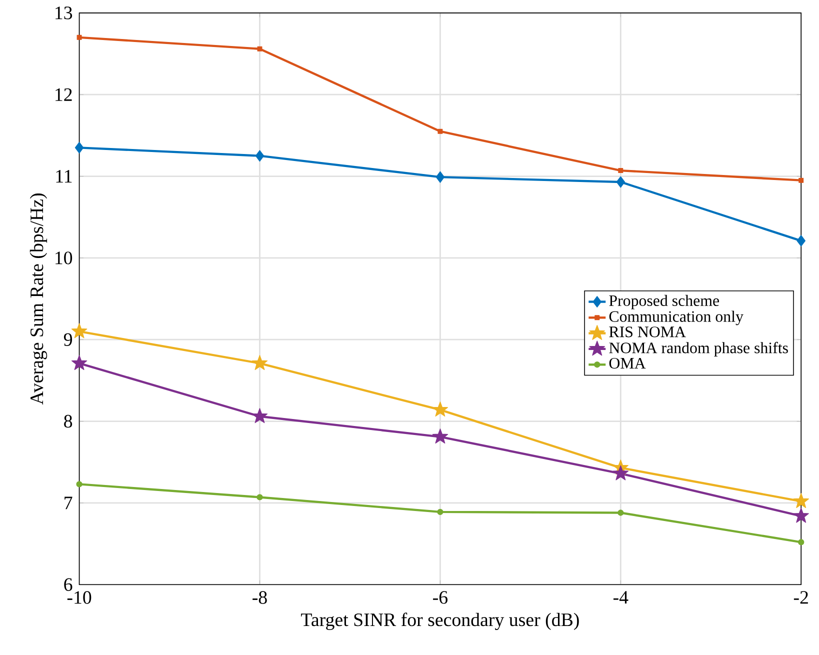 The image size is (819, 655). What do you see at coordinates (259, 597) in the screenshot?
I see `x-tick-label: -8` at bounding box center [259, 597].